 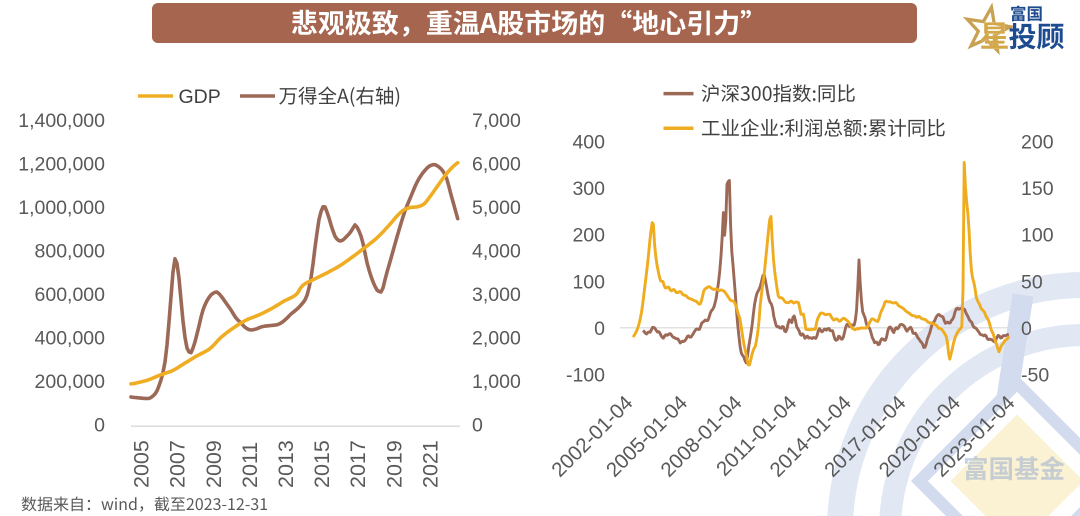 What do you see at coordinates (1032, 282) in the screenshot?
I see `svg-text: 50` at bounding box center [1032, 282].